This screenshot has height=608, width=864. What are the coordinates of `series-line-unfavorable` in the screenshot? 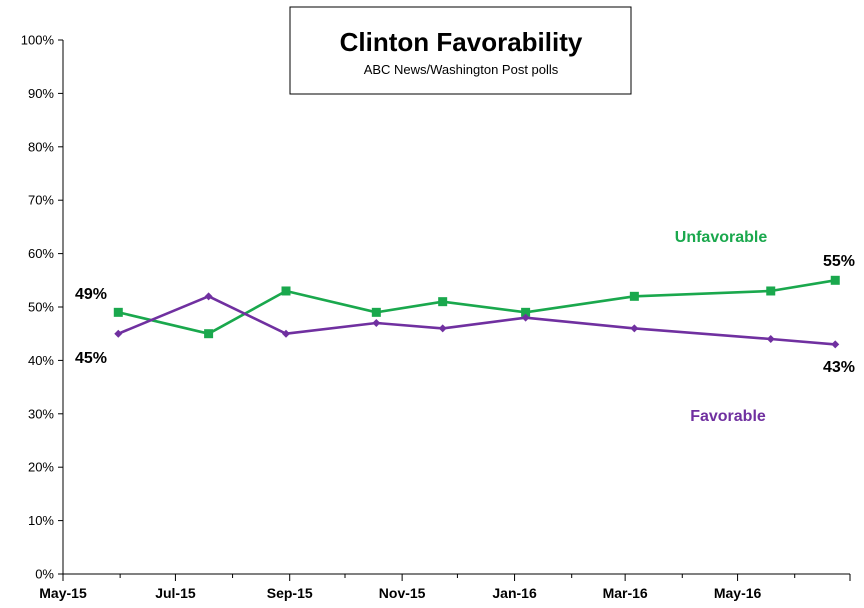 It's located at (477, 307).